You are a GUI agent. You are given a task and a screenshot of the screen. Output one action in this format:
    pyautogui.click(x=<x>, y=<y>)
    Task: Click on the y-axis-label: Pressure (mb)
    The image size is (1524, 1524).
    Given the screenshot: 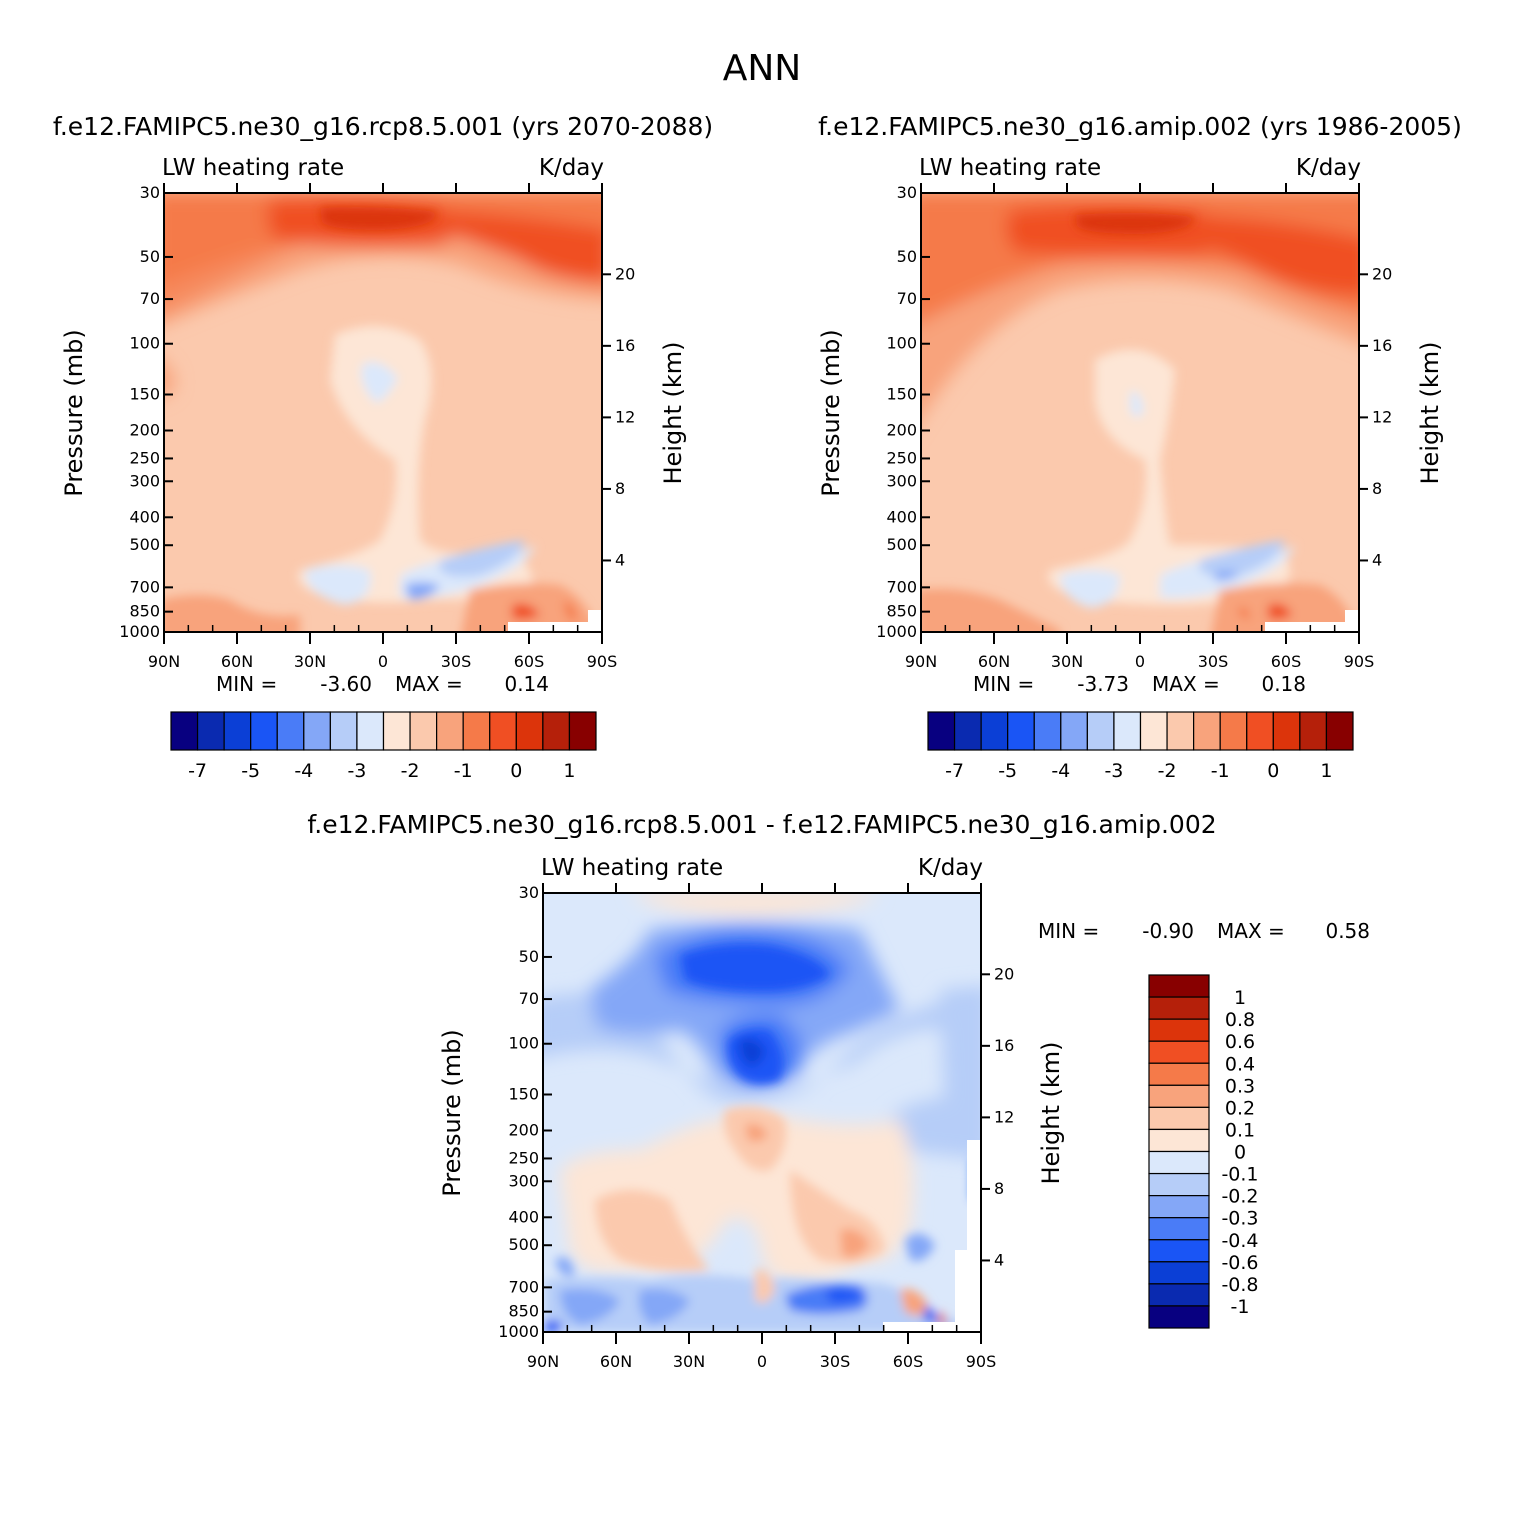 What is the action you would take?
    pyautogui.click(x=452, y=1112)
    